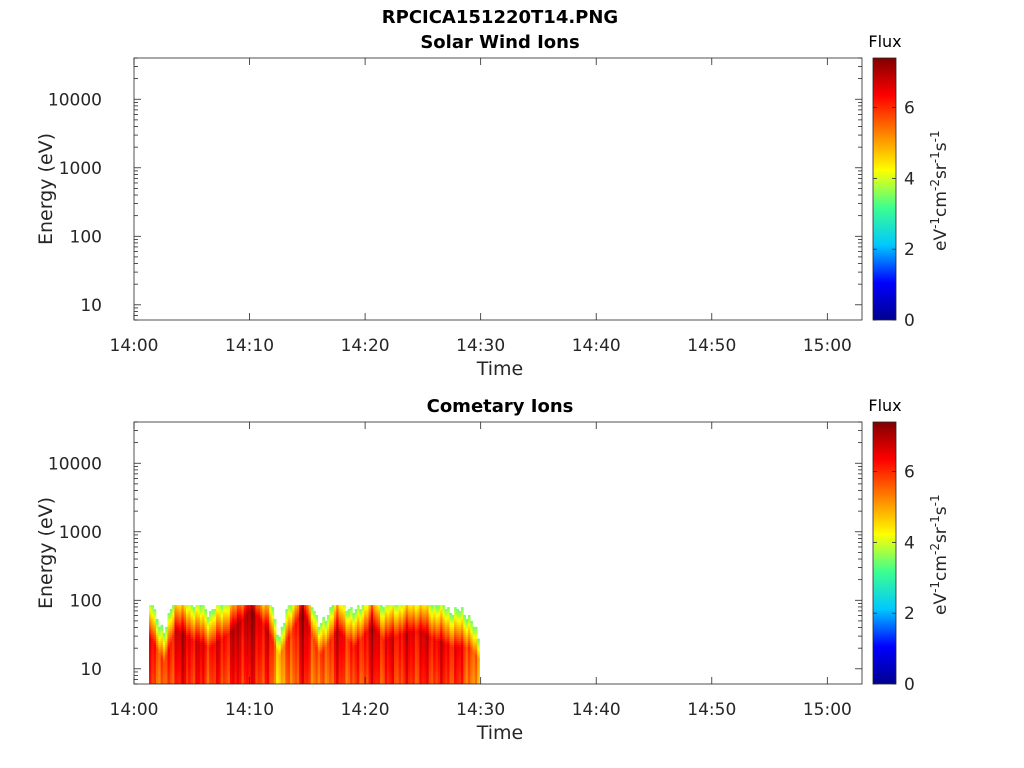  Describe the element at coordinates (480, 346) in the screenshot. I see `x-tick-label: 14:30` at that location.